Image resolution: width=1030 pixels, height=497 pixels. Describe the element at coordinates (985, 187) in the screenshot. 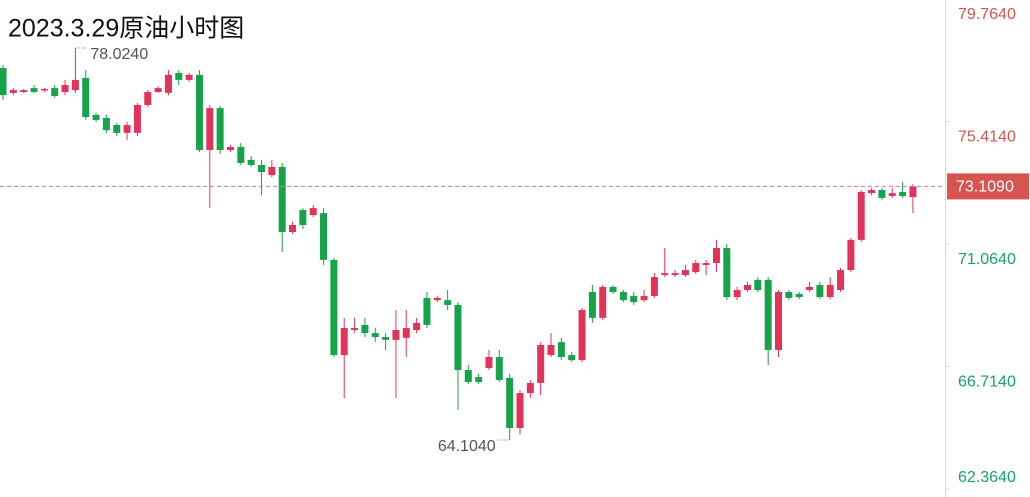

I see `last-price-label: 73.1090` at that location.